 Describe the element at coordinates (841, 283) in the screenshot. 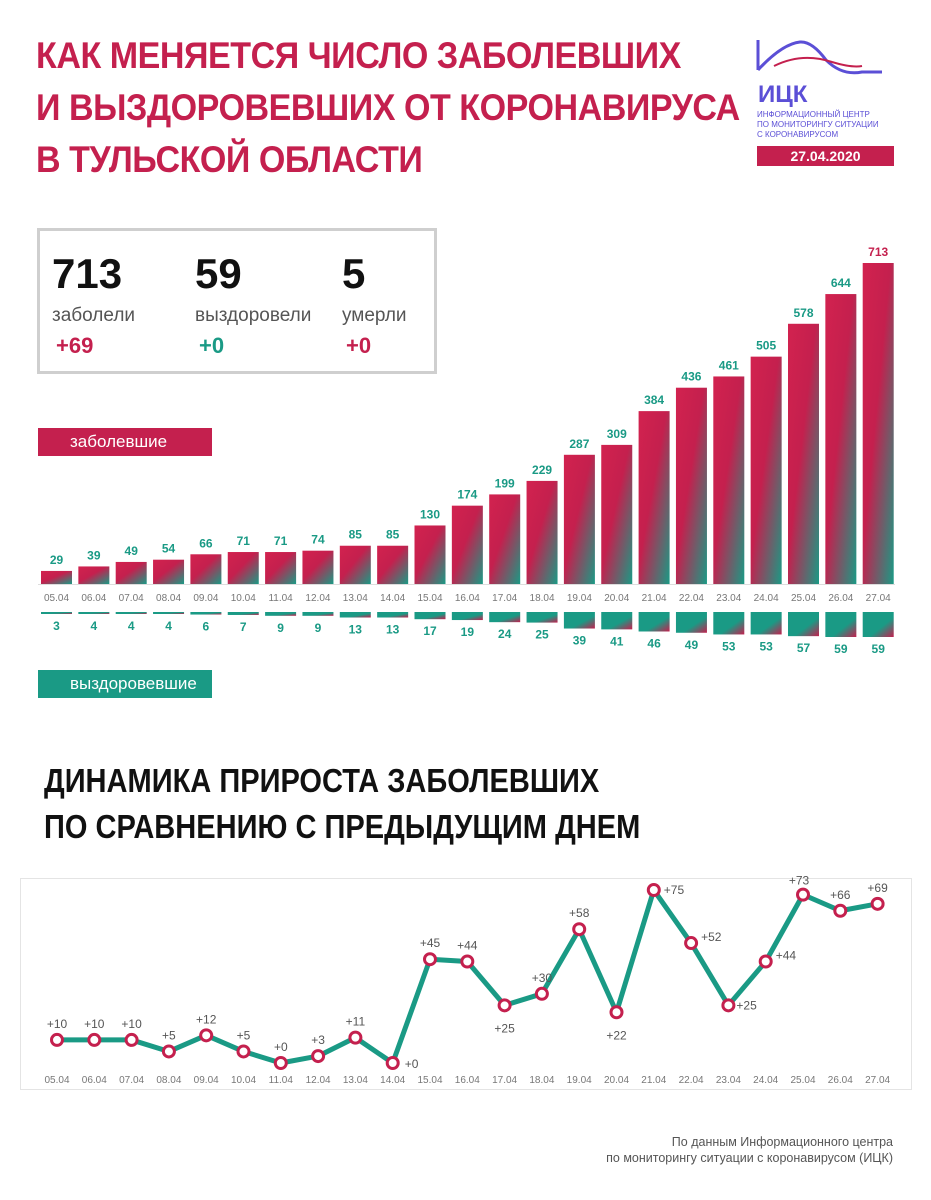

I see `infected-bar-value: 644` at that location.